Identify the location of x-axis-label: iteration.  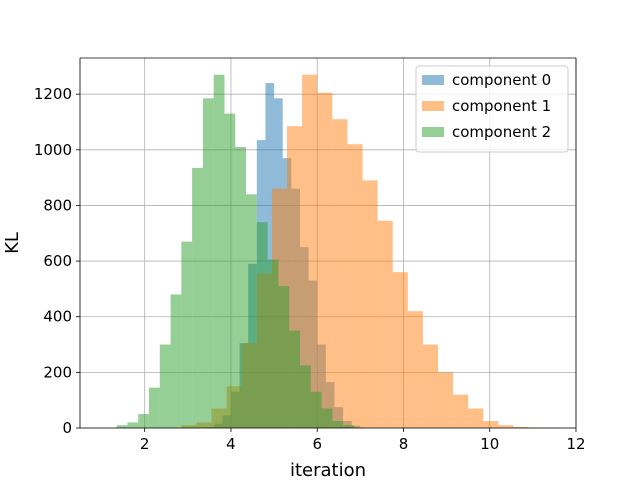
(328, 470).